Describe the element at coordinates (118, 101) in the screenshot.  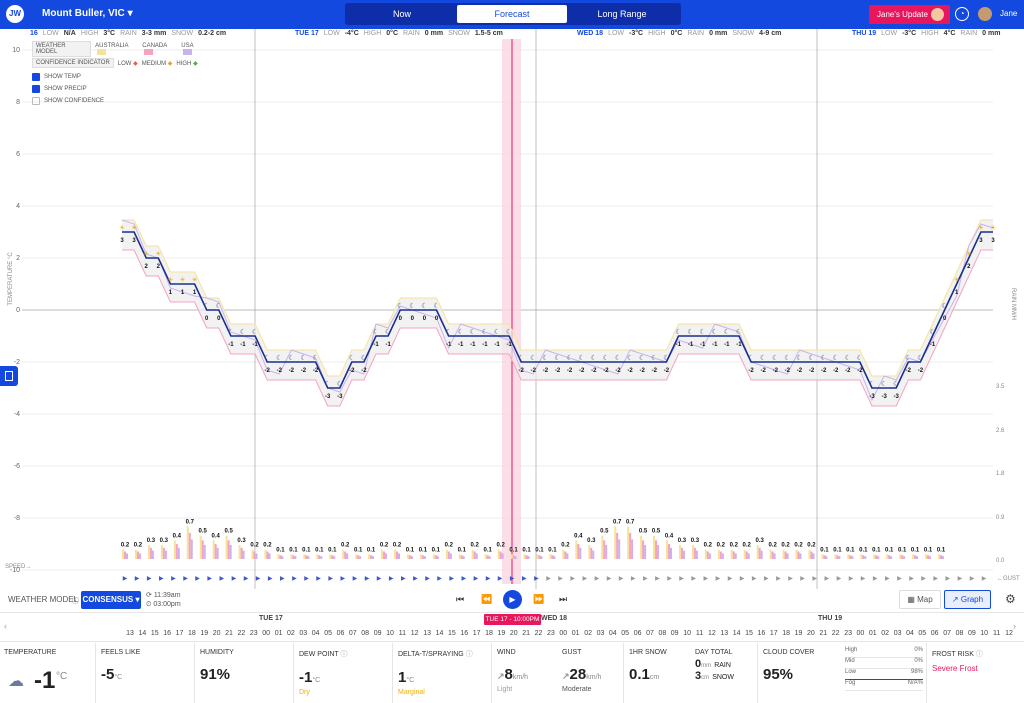
I see `show-confidence-checkbox: SHOW CONFIDENCE` at that location.